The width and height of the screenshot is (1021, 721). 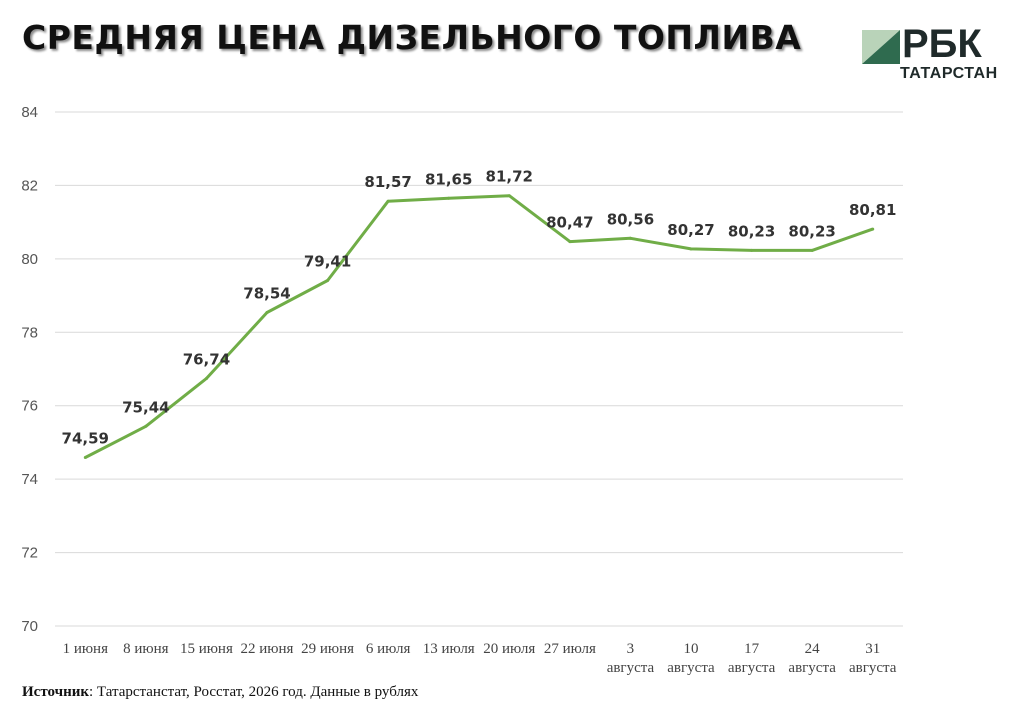 I want to click on y-tick-label: 80, so click(x=29, y=259).